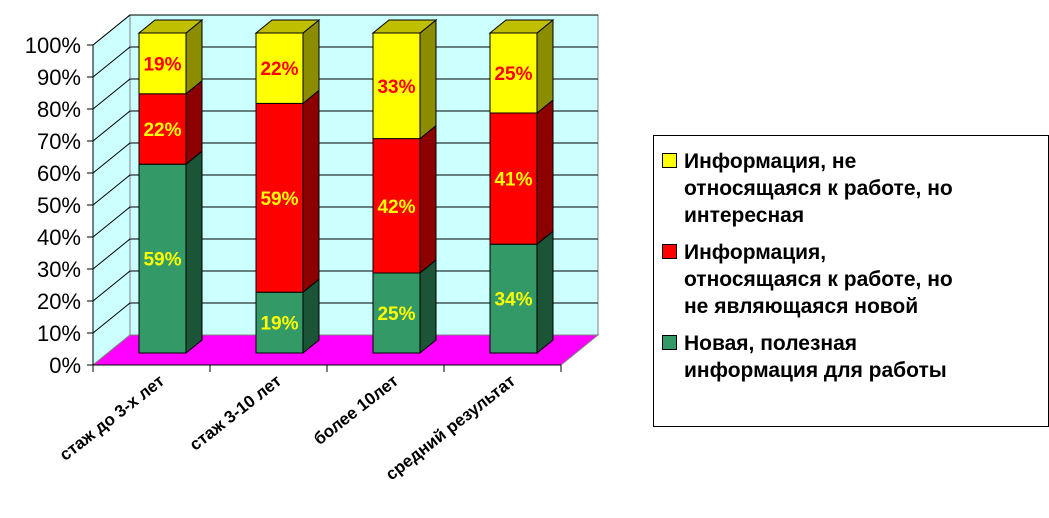 Image resolution: width=1049 pixels, height=518 pixels. Describe the element at coordinates (356, 410) in the screenshot. I see `x-tick-label: более 10лет` at that location.